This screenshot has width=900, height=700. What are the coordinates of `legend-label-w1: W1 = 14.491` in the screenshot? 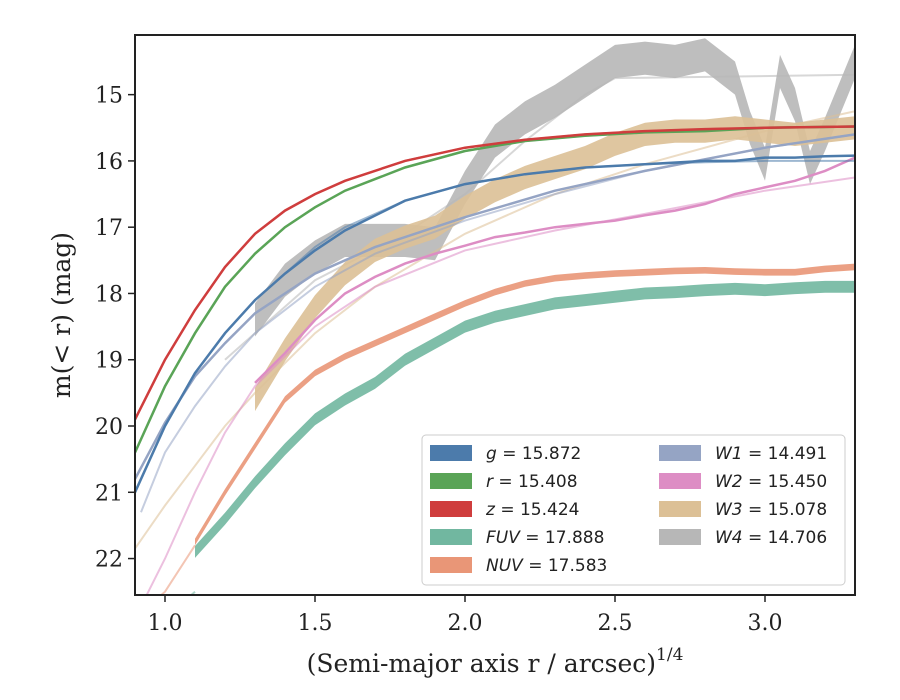 It's located at (771, 454).